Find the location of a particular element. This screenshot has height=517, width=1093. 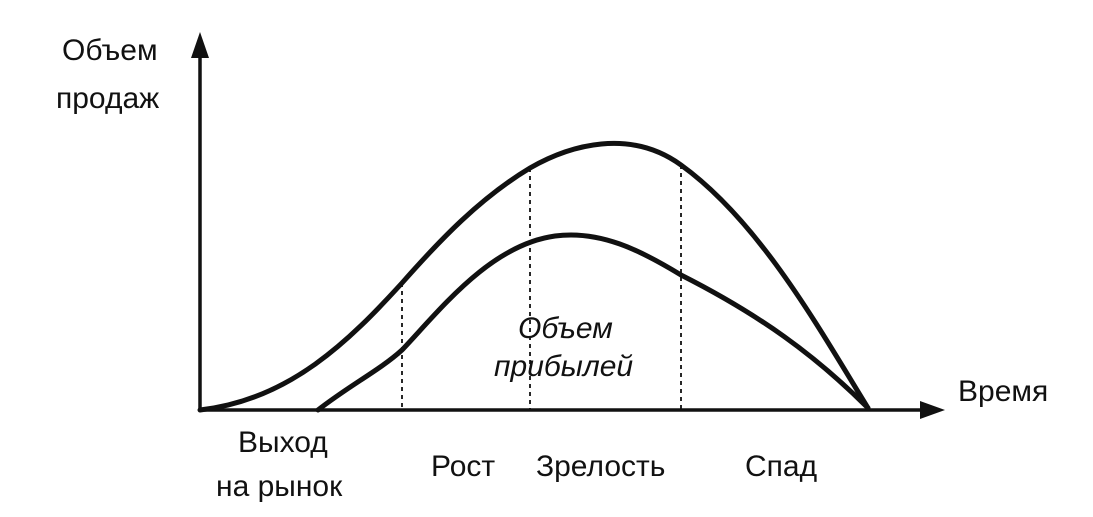

stage-introduction-line1: Выход is located at coordinates (283, 442).